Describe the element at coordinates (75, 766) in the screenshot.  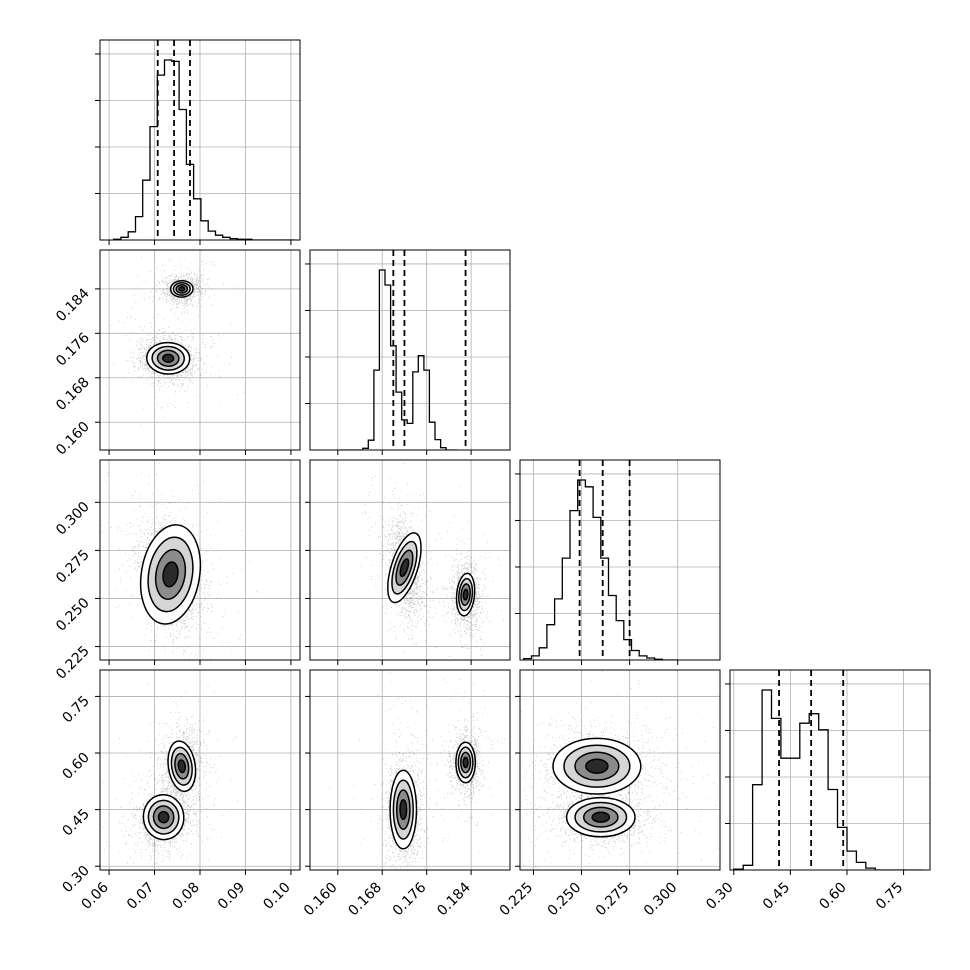
I see `y-tick-label: 0.60` at that location.